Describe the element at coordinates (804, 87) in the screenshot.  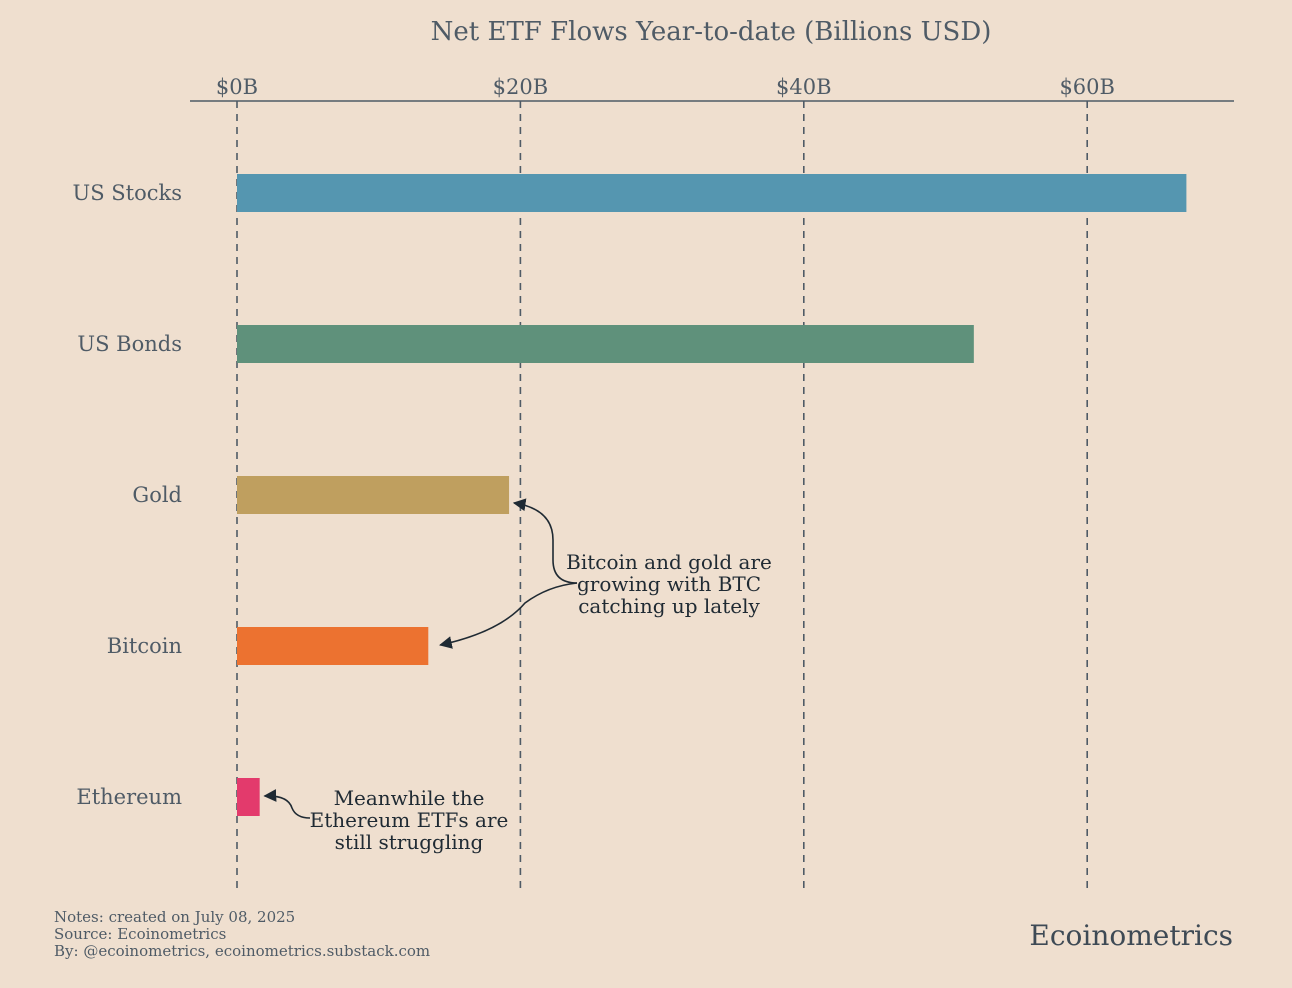
I see `x-tick-label: $40B` at that location.